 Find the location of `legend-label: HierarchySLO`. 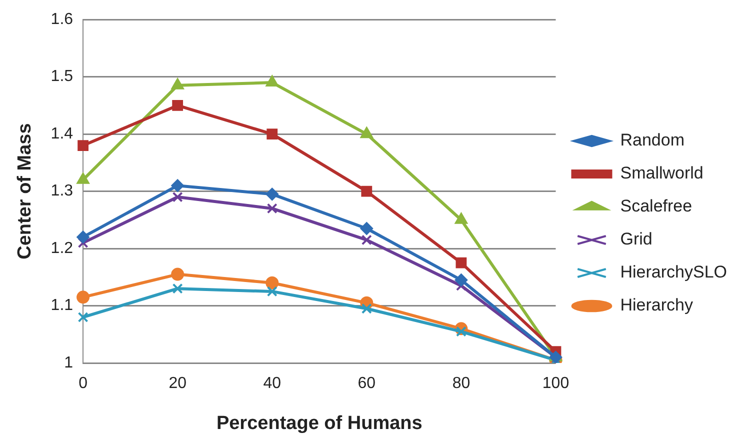

legend-label: HierarchySLO is located at coordinates (674, 272).